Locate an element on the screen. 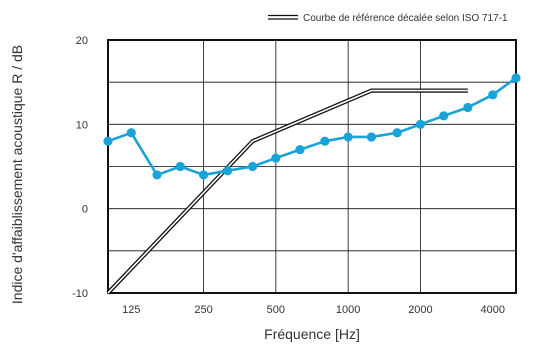 The height and width of the screenshot is (347, 542). x-axis-title: Fréquence [Hz] is located at coordinates (312, 334).